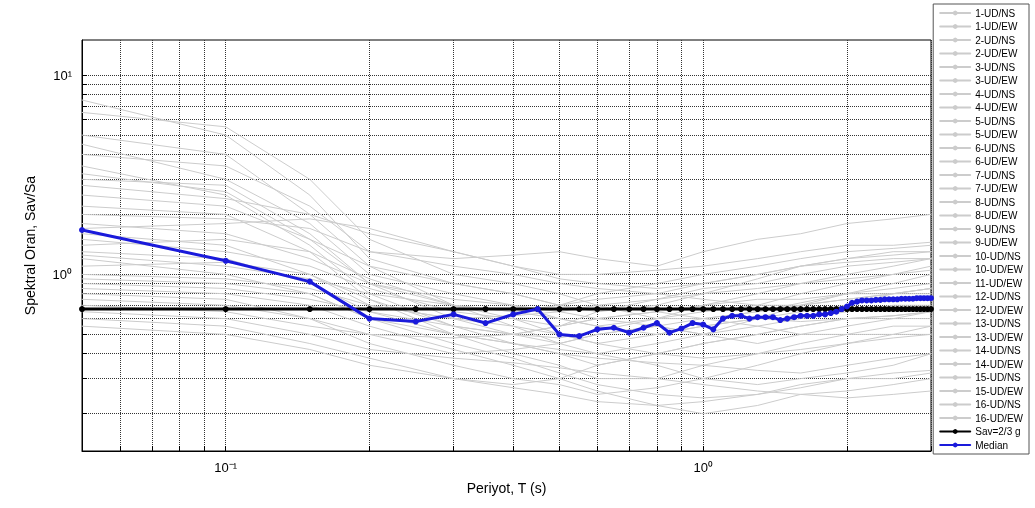  I want to click on legend-label: 4-UD/NS, so click(995, 94).